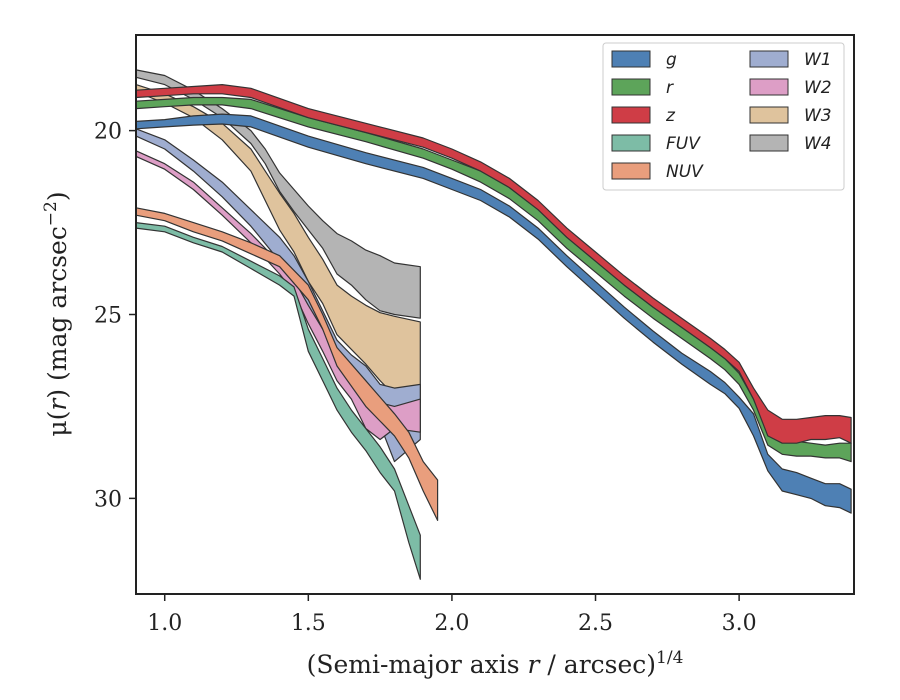 The height and width of the screenshot is (700, 900). What do you see at coordinates (108, 316) in the screenshot?
I see `y-tick-label: 25` at bounding box center [108, 316].